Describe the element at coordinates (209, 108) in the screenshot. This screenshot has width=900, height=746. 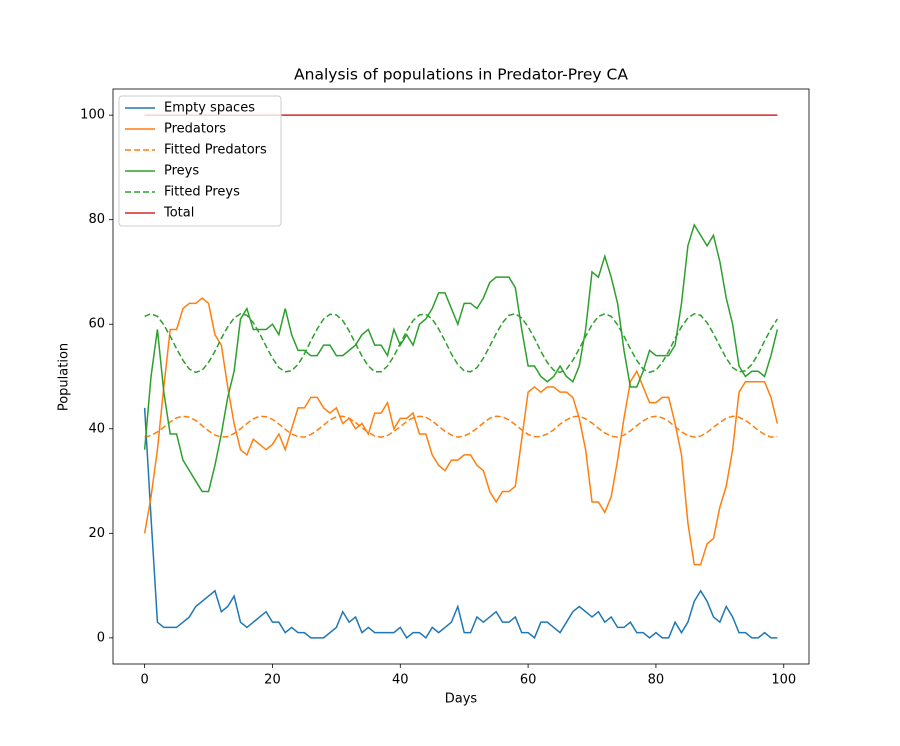
I see `legend-label: Empty spaces` at that location.